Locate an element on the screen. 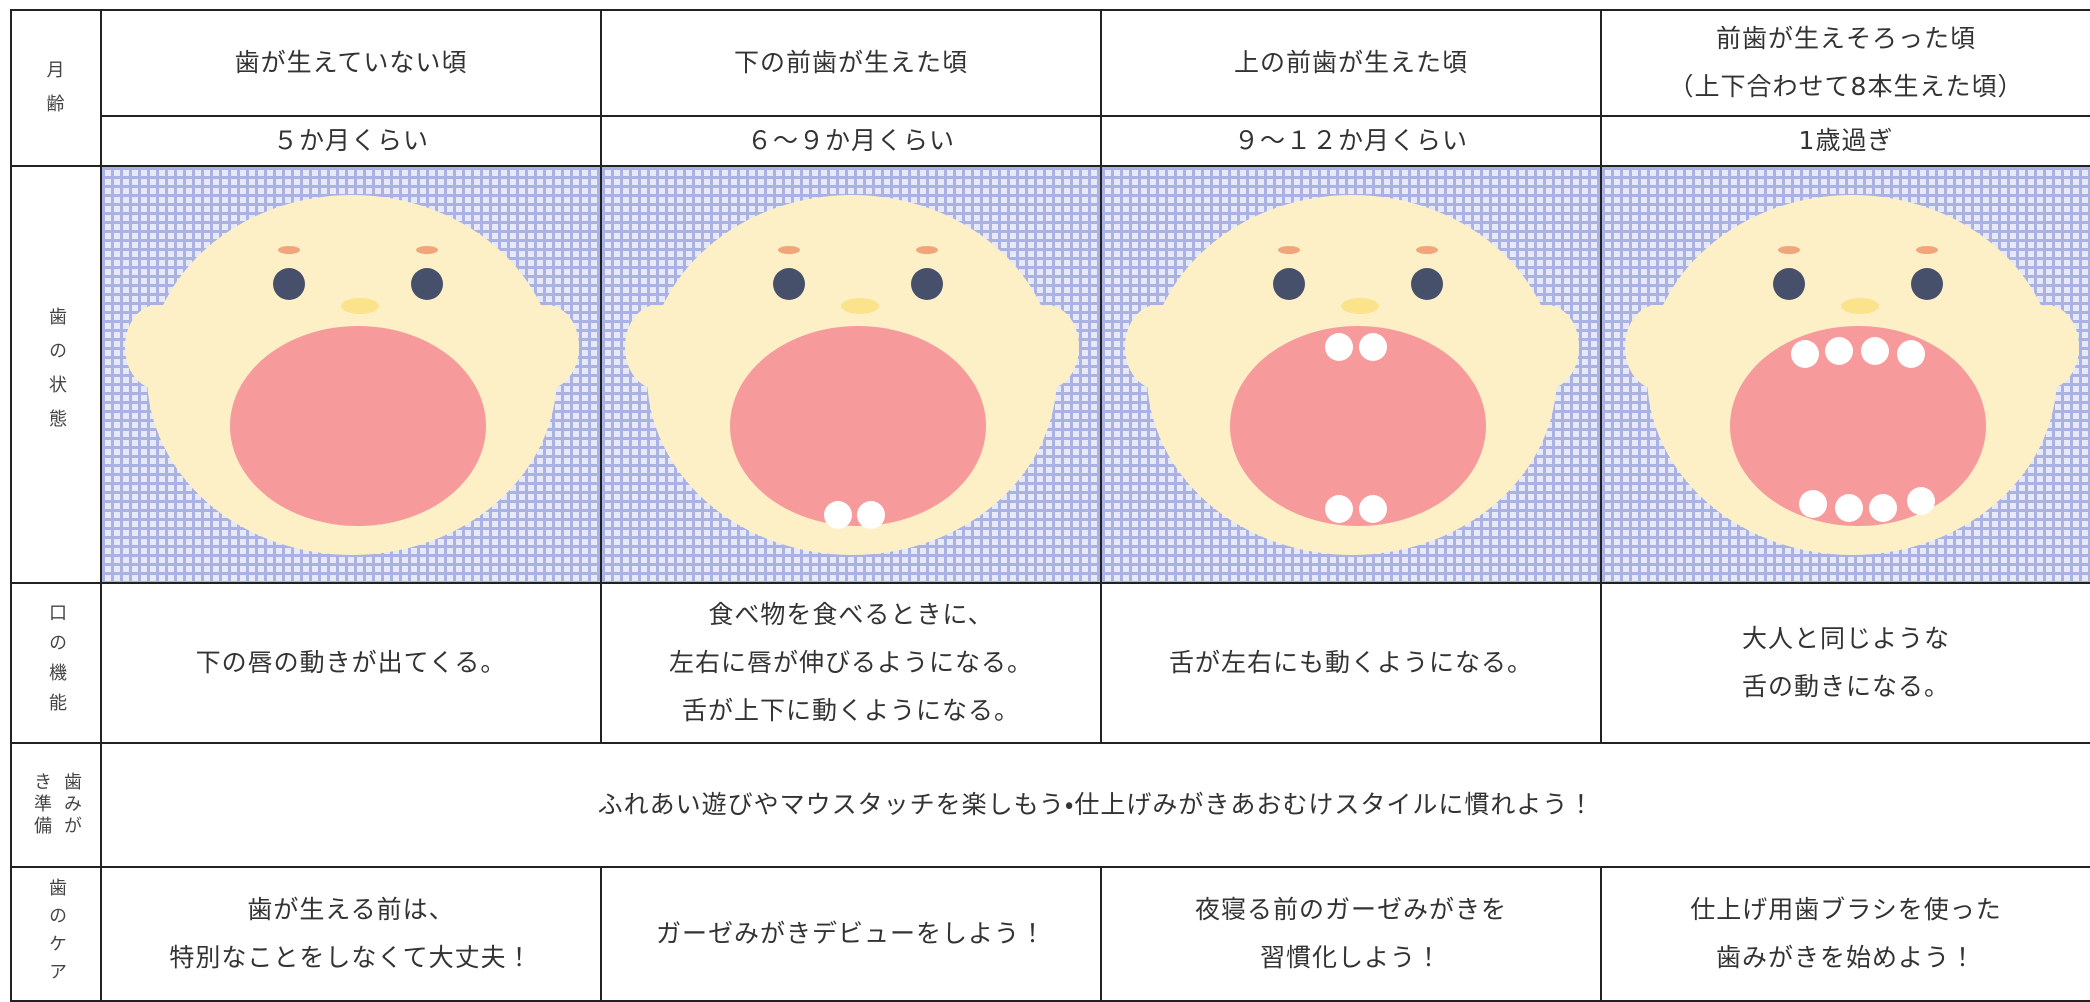 The height and width of the screenshot is (1002, 2090). text-line: 下の唇の動きが出てくる。 is located at coordinates (351, 662).